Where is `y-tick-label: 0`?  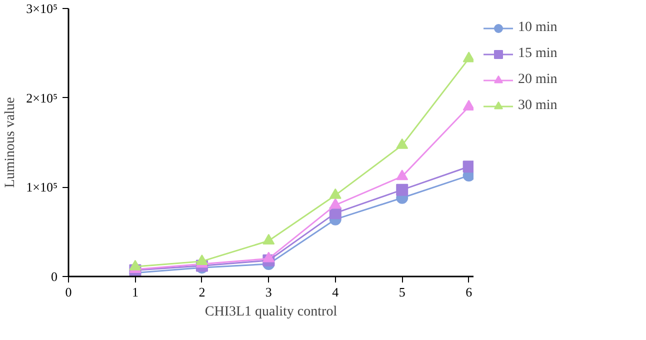
y-tick-label: 0 is located at coordinates (54, 276).